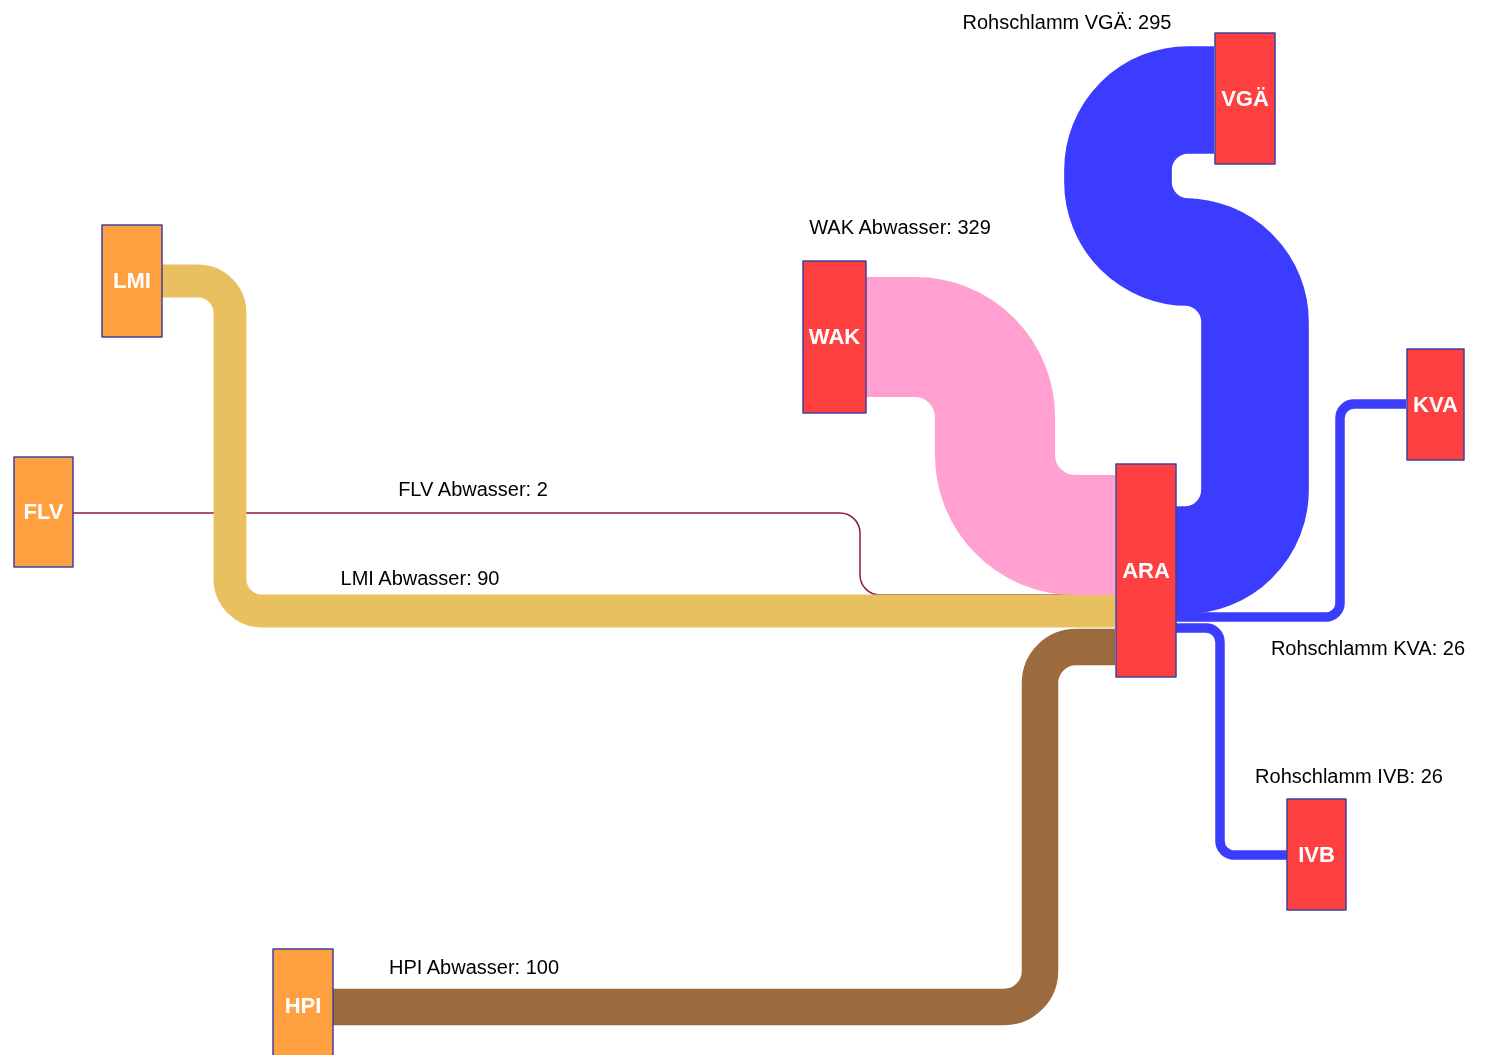  I want to click on text: WAK, so click(834, 337).